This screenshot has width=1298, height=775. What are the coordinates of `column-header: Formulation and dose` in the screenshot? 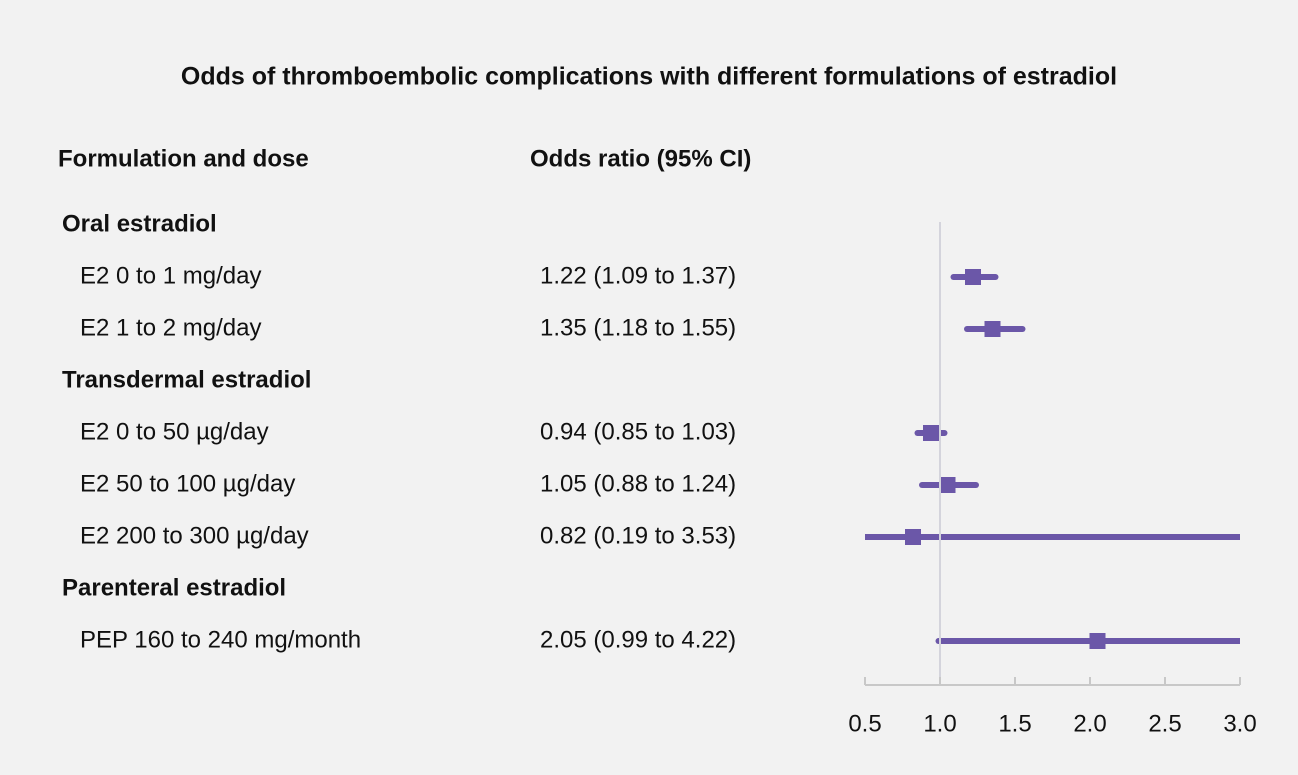 It's located at (183, 158).